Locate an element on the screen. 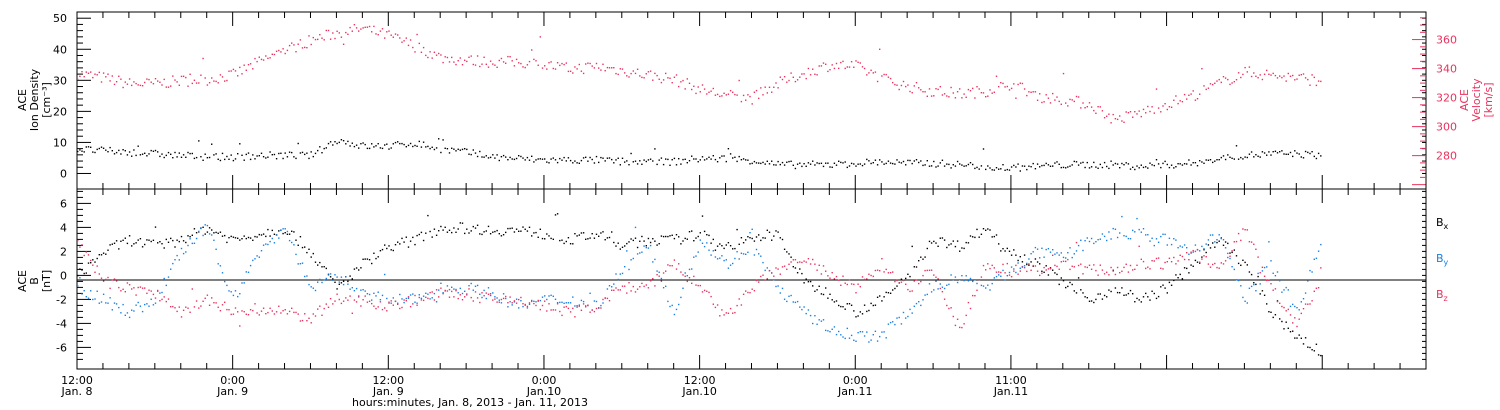 This screenshot has width=1500, height=410. velocity-tick-label: 340 is located at coordinates (1446, 69).